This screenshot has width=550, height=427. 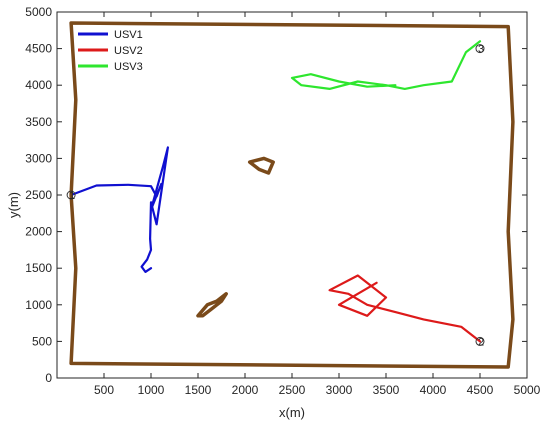 What do you see at coordinates (38, 305) in the screenshot?
I see `y-tick-label: 1000` at bounding box center [38, 305].